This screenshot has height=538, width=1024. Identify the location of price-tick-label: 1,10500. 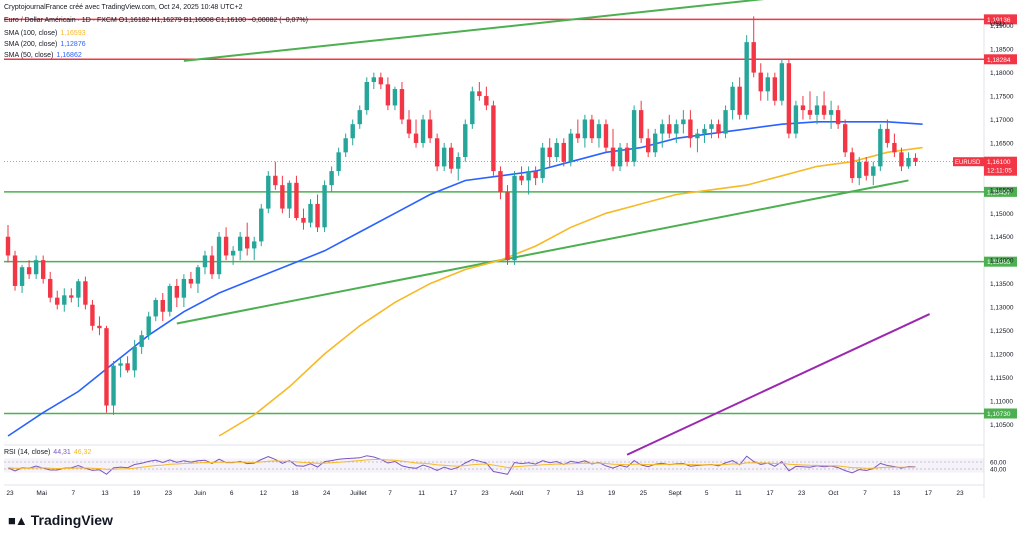
(1002, 425).